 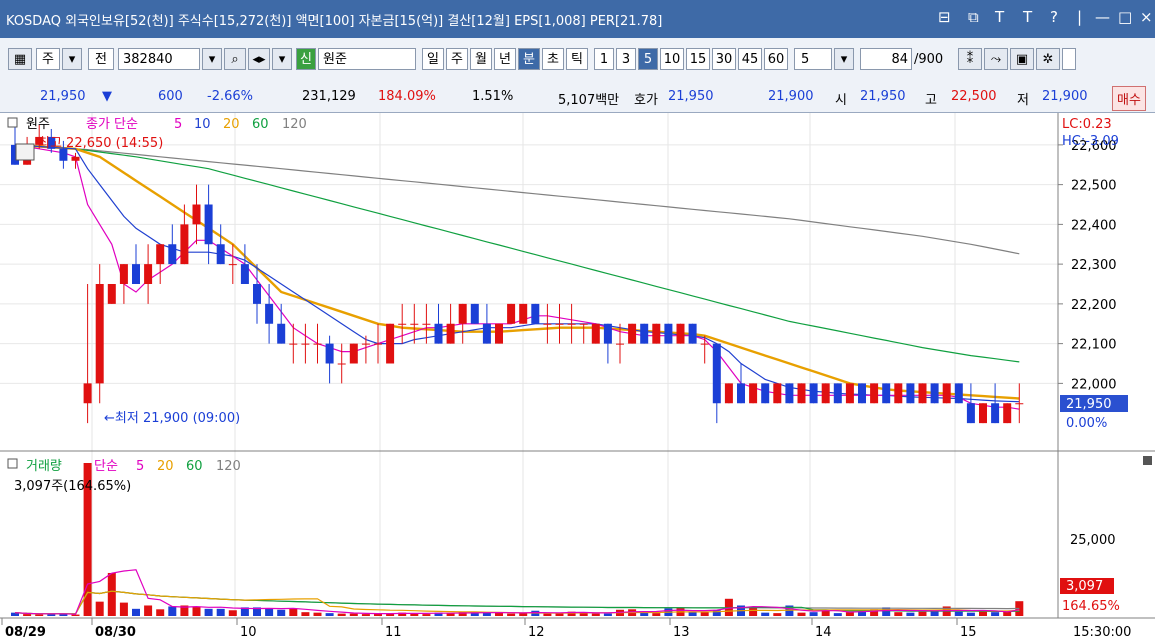 I want to click on volume-panel-toggle-icon, so click(x=12, y=463).